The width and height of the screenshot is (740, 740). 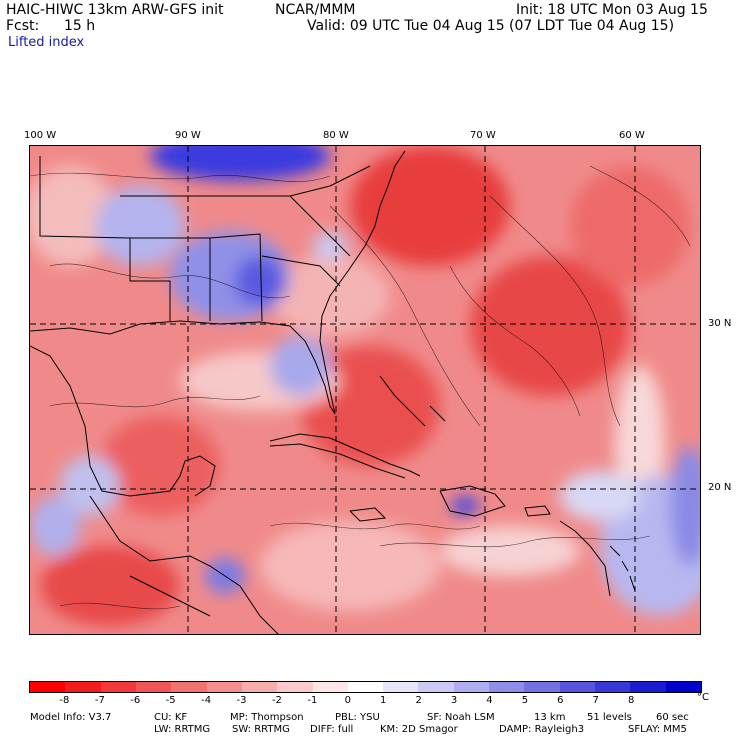 What do you see at coordinates (418, 700) in the screenshot?
I see `colorbar-tick-label: 2` at bounding box center [418, 700].